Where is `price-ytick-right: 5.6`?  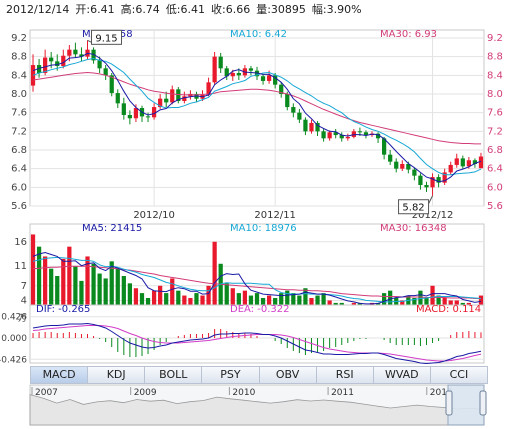
price-ytick-right: 5.6 is located at coordinates (495, 206).